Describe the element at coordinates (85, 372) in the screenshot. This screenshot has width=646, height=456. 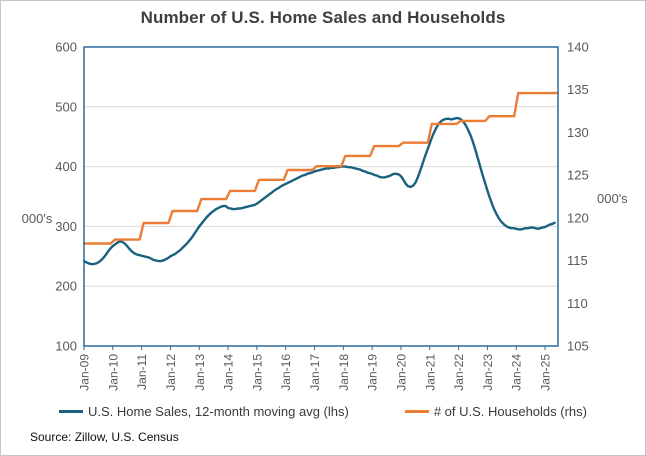
I see `x-tick-label: Jan-09` at that location.